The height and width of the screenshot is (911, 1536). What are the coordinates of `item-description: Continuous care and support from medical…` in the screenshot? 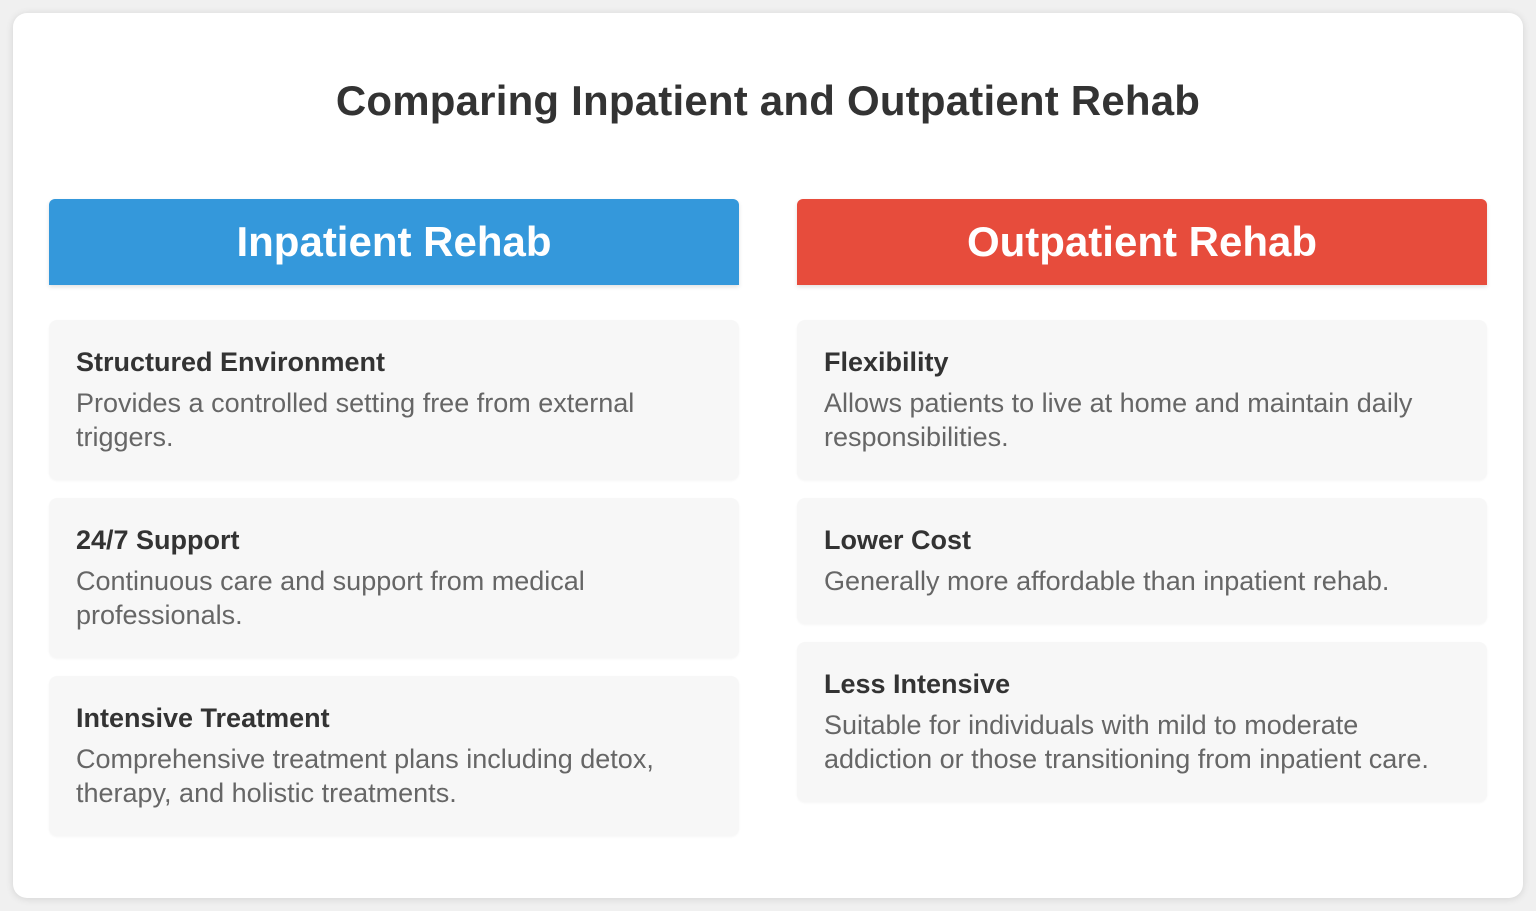 It's located at (330, 598).